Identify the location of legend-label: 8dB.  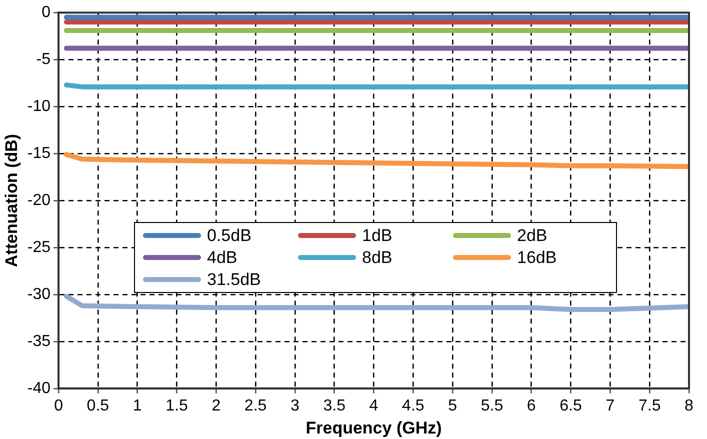
(377, 258).